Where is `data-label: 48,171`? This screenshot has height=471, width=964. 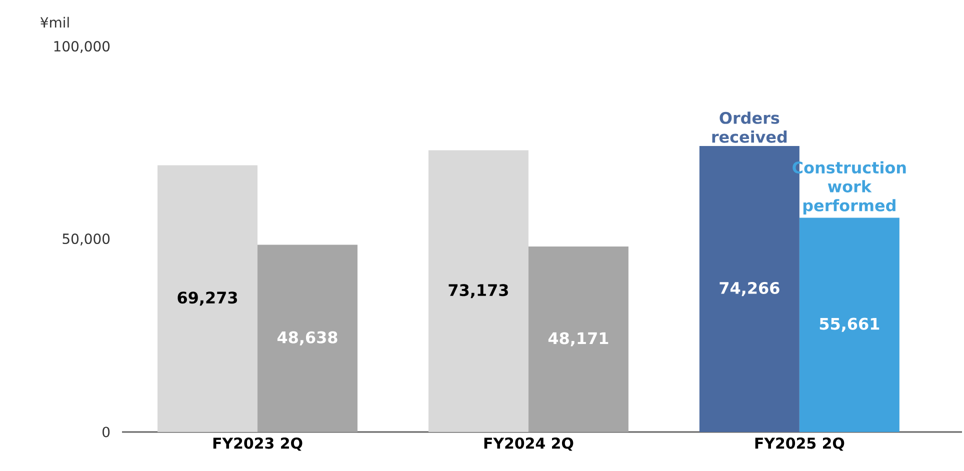
data-label: 48,171 is located at coordinates (578, 339).